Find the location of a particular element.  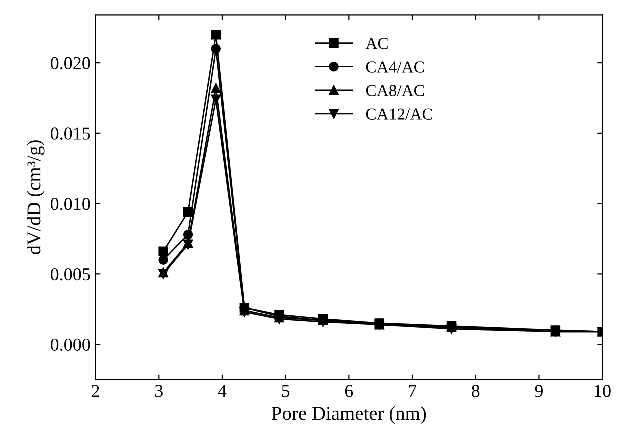

y-tick-label: 0.010 is located at coordinates (70, 204).